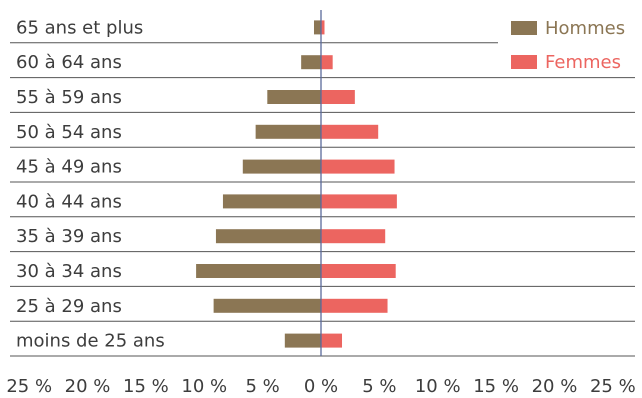 This screenshot has height=398, width=642. I want to click on legend: Hommes Femmes, so click(568, 45).